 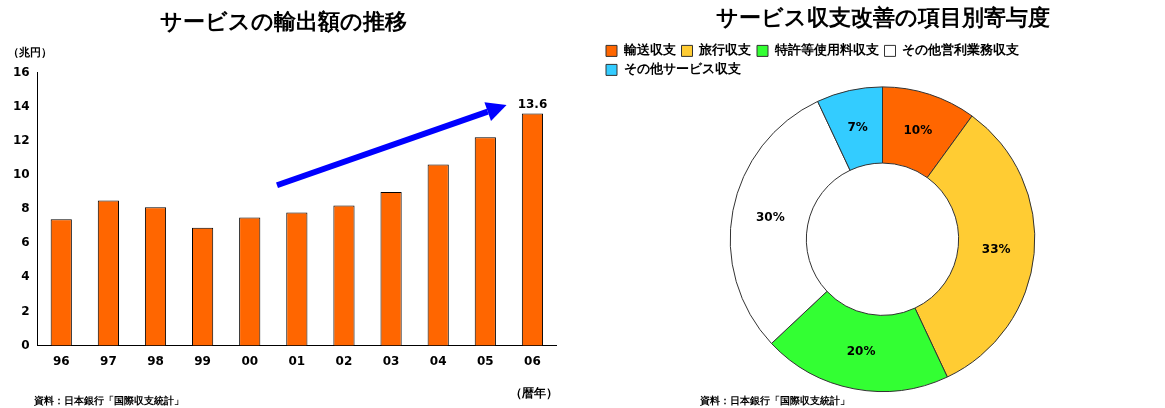 What do you see at coordinates (918, 129) in the screenshot?
I see `data-label: 10%` at bounding box center [918, 129].